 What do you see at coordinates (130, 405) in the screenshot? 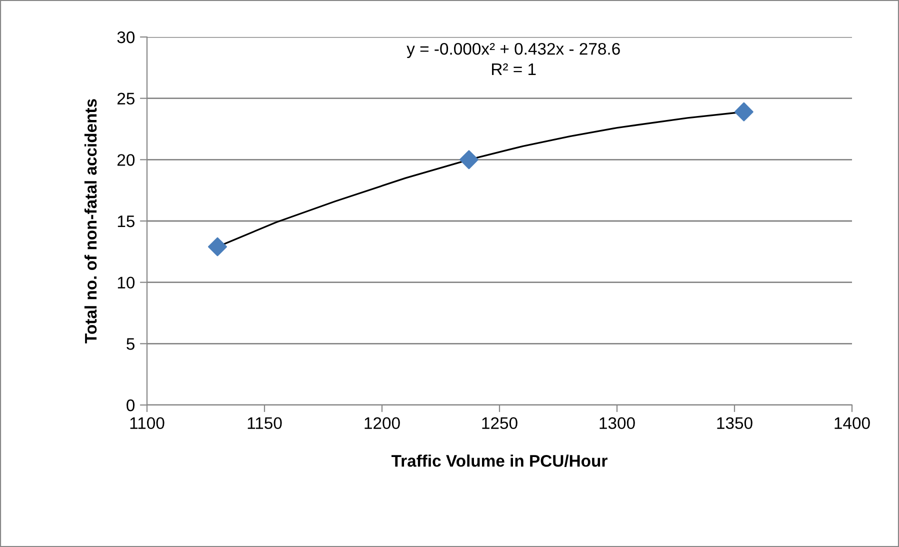
I see `y-tick-label: 0` at bounding box center [130, 405].